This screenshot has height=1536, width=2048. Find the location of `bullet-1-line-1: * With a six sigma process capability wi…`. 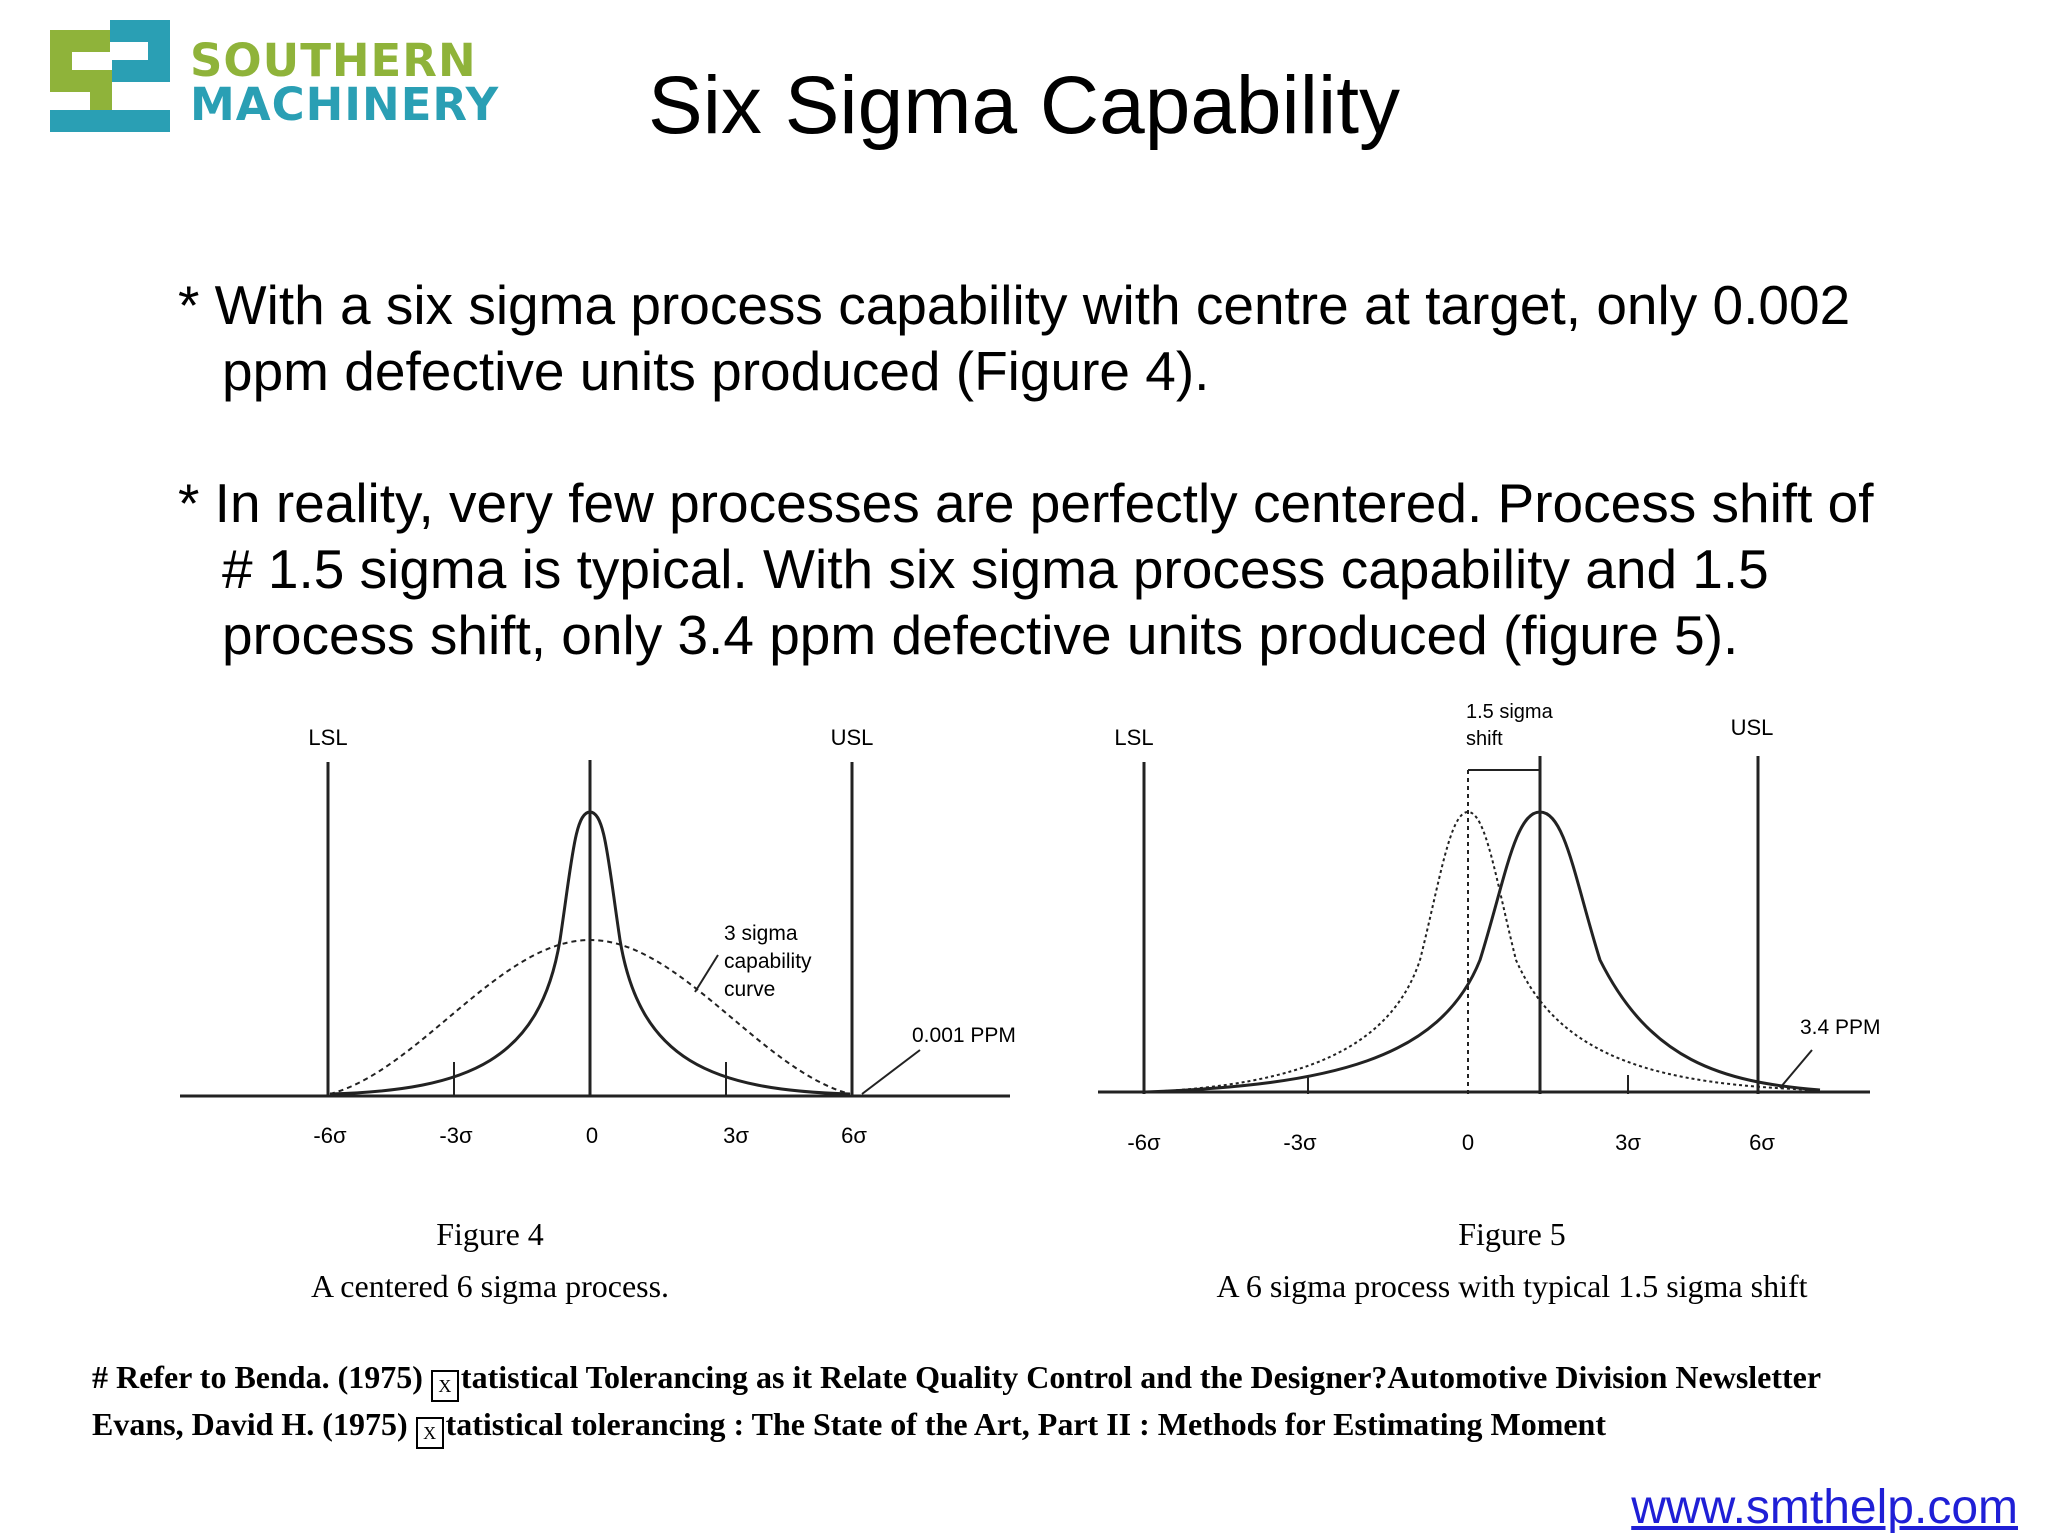

bullet-1-line-1: * With a six sigma process capability wi… is located at coordinates (1014, 305).